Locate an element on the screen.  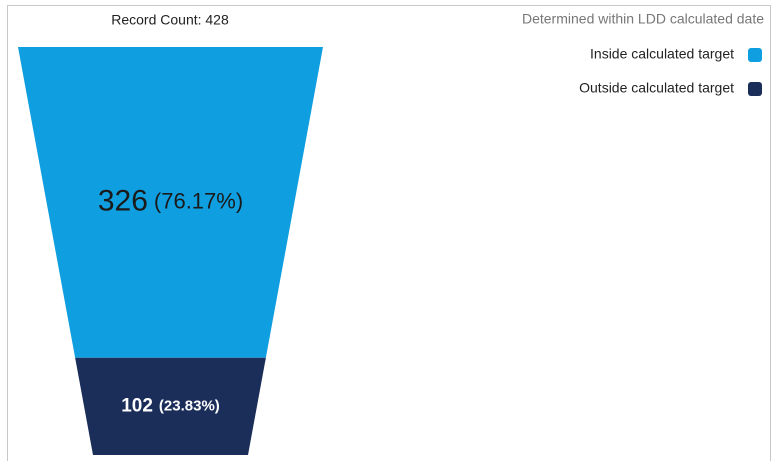
segment-percent: (23.83%) is located at coordinates (189, 405).